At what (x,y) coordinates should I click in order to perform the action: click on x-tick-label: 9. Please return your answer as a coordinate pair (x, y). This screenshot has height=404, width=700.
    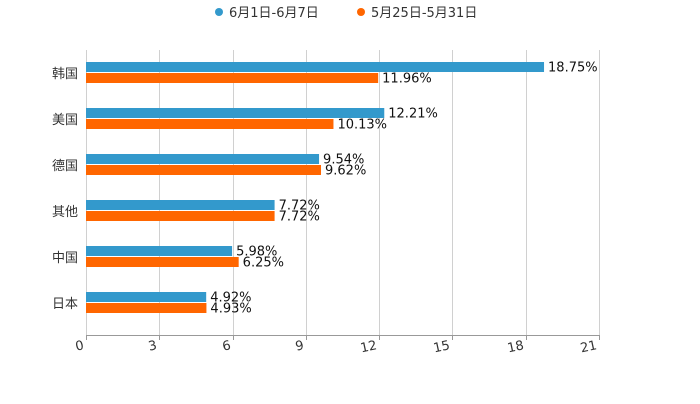
    Looking at the image, I should click on (299, 346).